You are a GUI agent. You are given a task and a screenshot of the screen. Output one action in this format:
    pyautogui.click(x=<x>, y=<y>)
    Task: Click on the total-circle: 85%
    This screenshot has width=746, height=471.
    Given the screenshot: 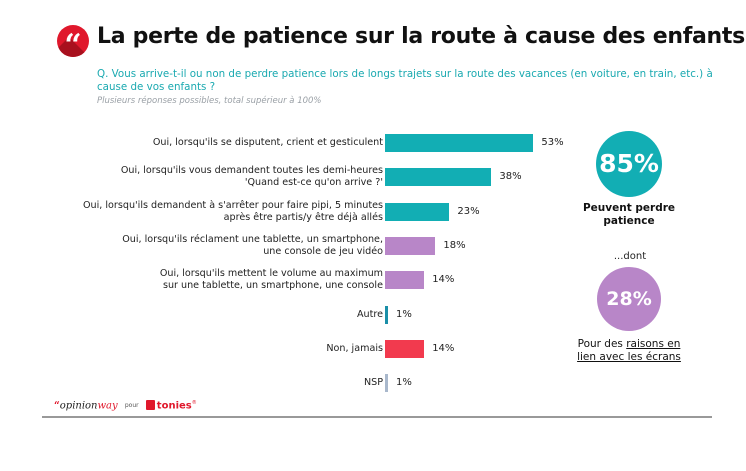 What is the action you would take?
    pyautogui.click(x=629, y=164)
    